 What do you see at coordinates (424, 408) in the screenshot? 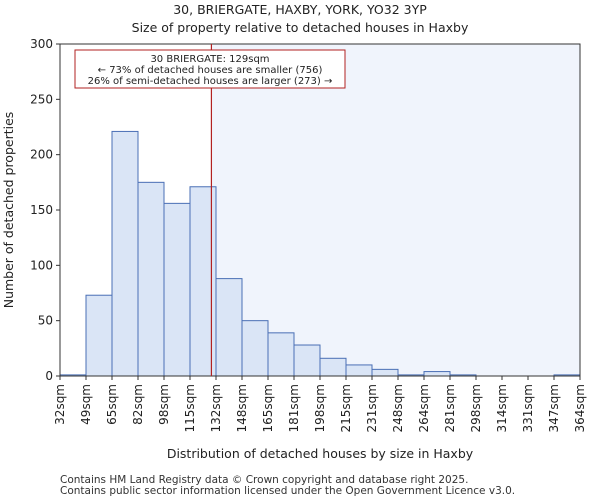
I see `x-tick-label: 264sqm` at bounding box center [424, 408].